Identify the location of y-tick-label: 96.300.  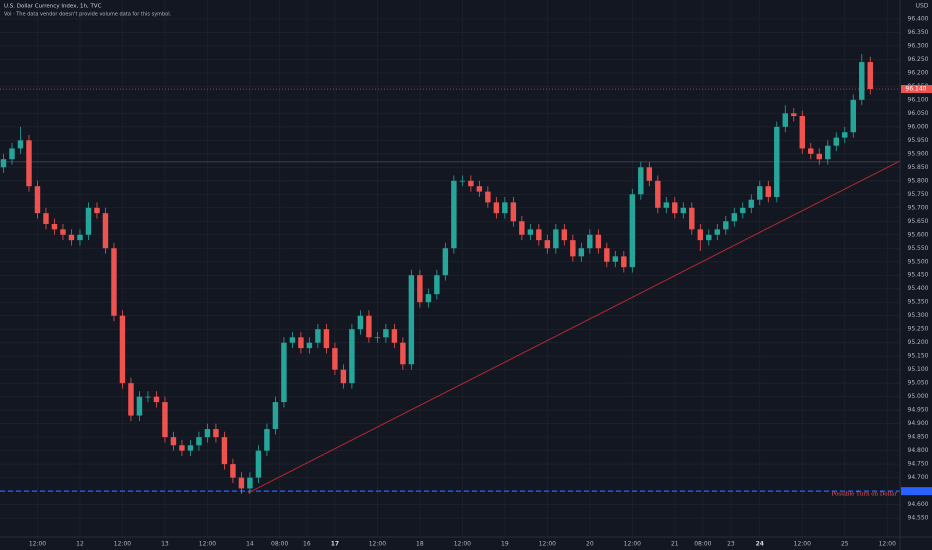
(918, 45).